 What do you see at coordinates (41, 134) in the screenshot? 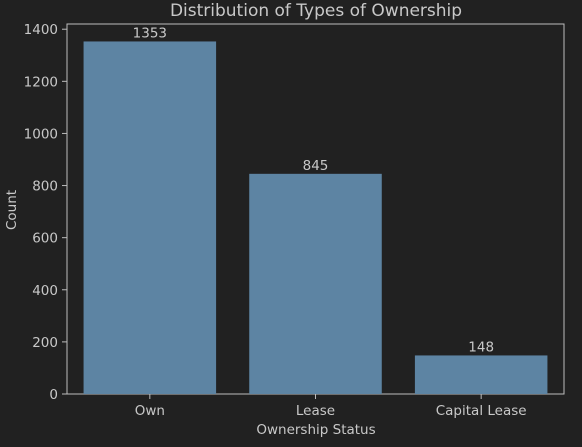
I see `y-tick-label: 1000` at bounding box center [41, 134].